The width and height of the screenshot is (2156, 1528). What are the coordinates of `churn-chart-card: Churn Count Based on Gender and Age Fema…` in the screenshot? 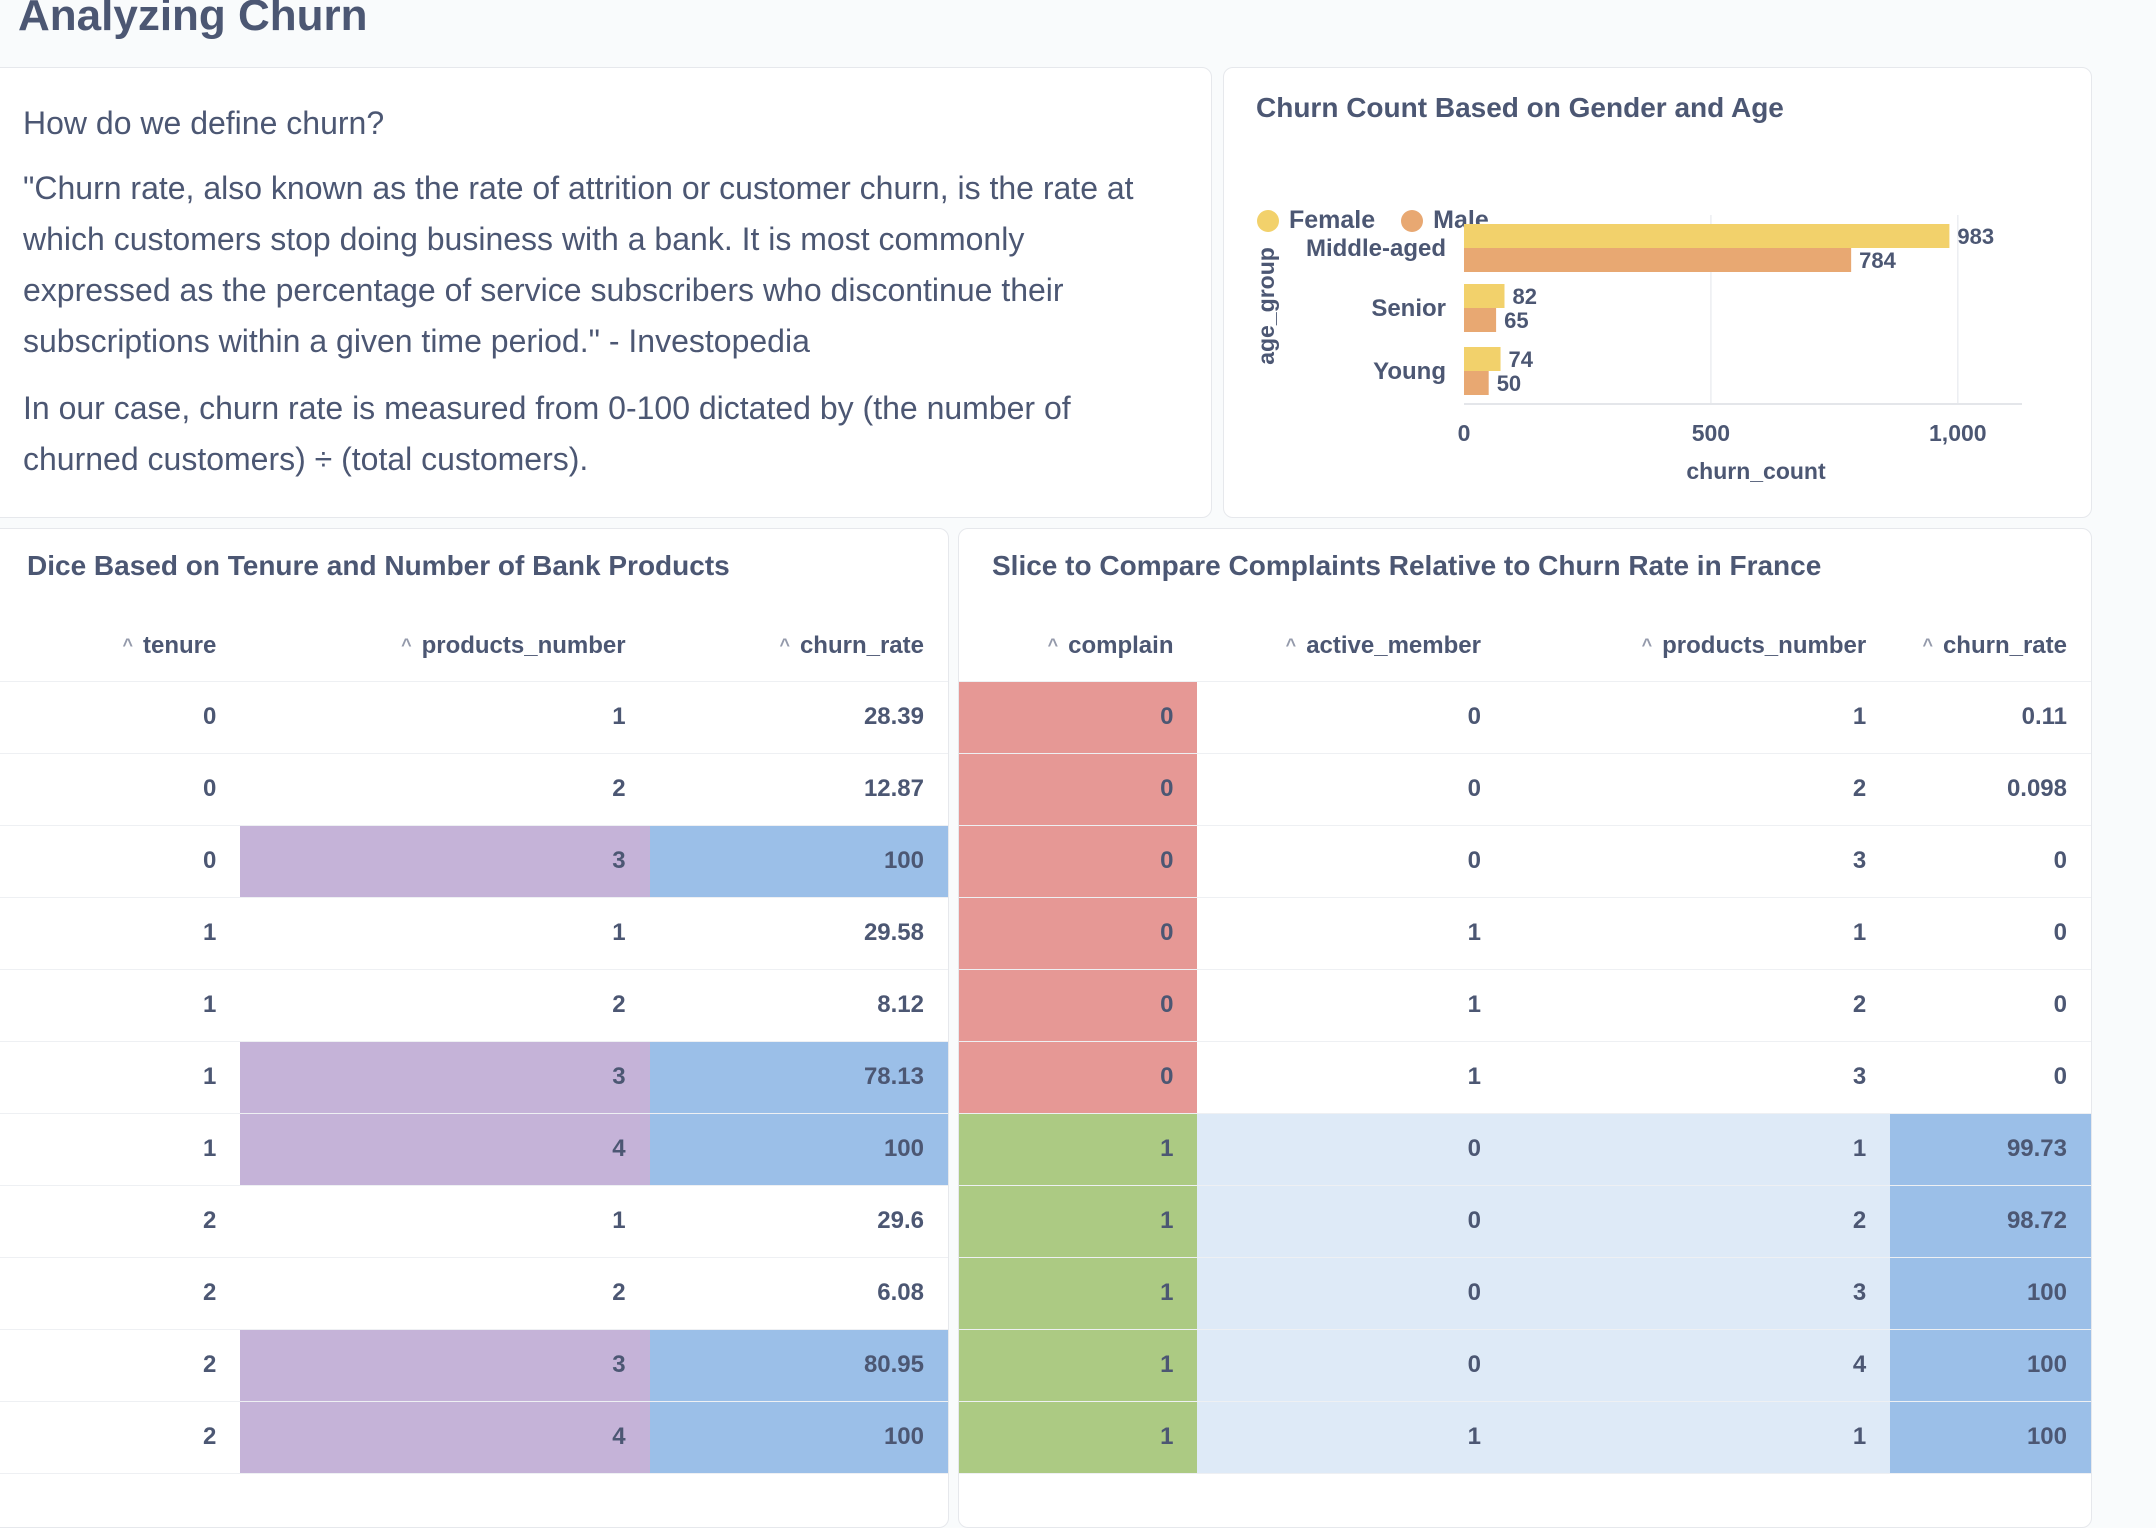 It's located at (1657, 292).